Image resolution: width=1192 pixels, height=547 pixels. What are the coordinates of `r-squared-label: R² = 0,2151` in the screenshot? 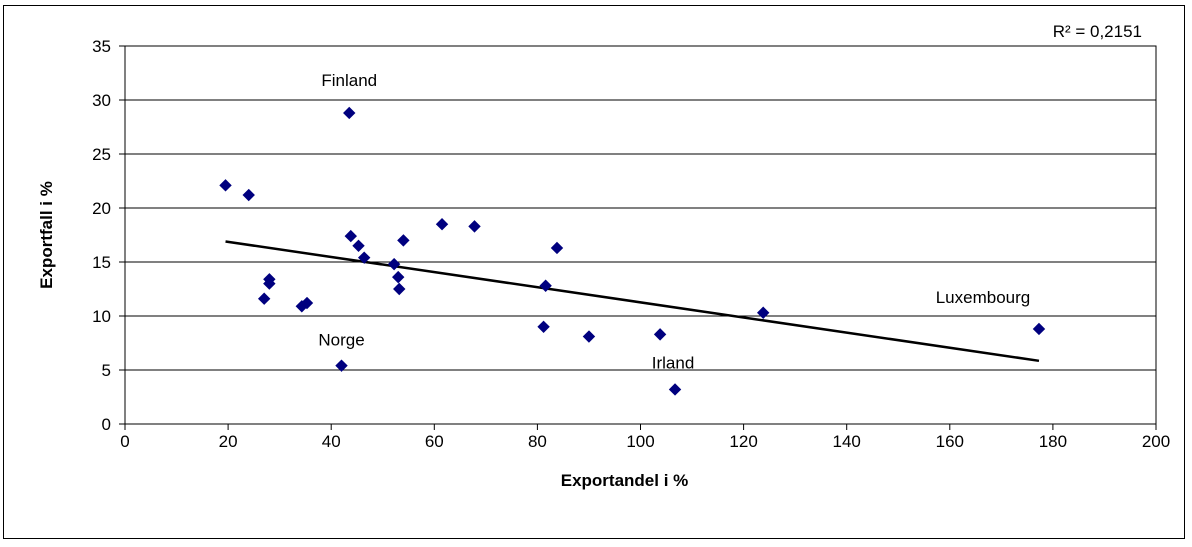 It's located at (1097, 31).